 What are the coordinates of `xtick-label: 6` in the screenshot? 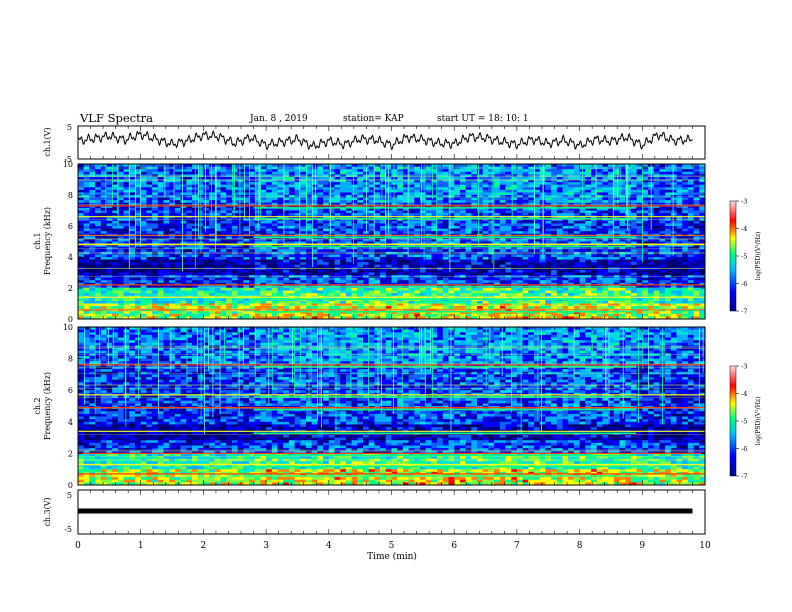 It's located at (454, 546).